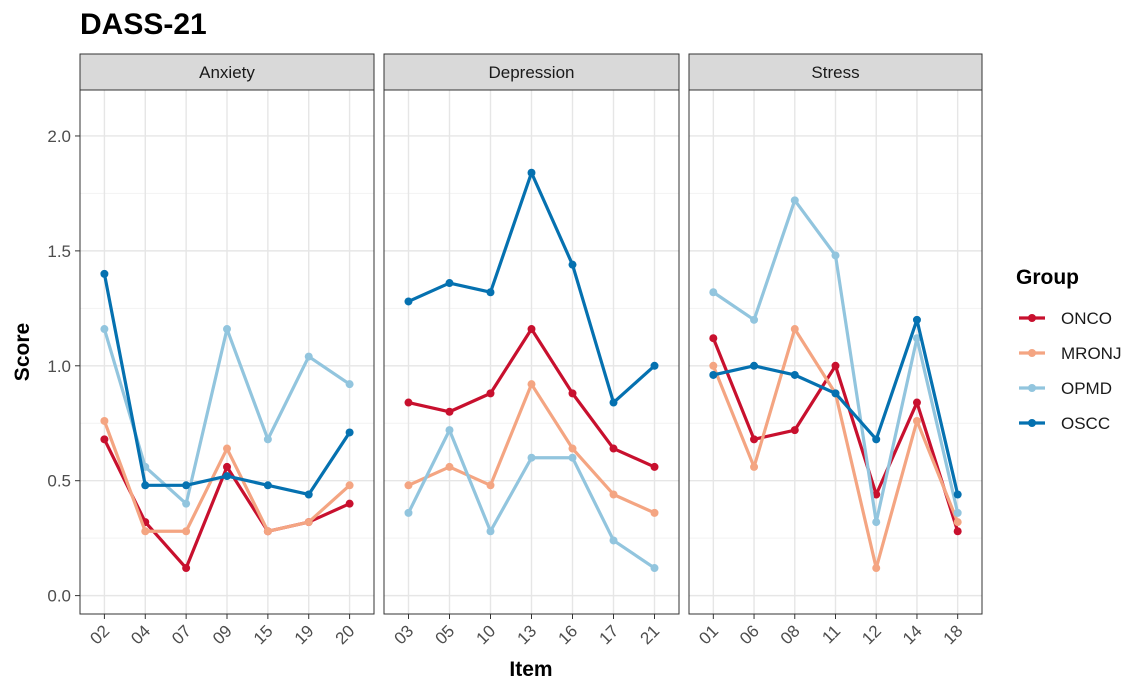 This screenshot has height=687, width=1144. Describe the element at coordinates (403, 634) in the screenshot. I see `x-tick-label: 03` at that location.